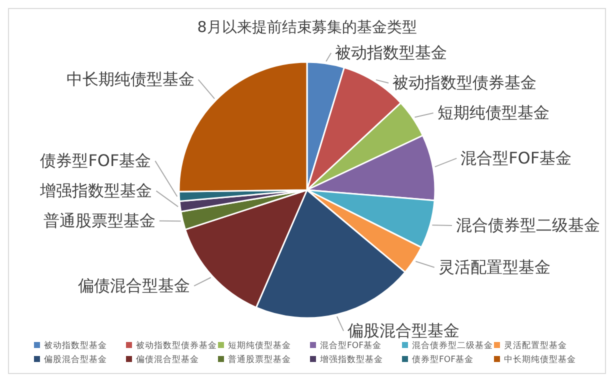  I want to click on slice-label: 短期纯债型基金, so click(493, 112).